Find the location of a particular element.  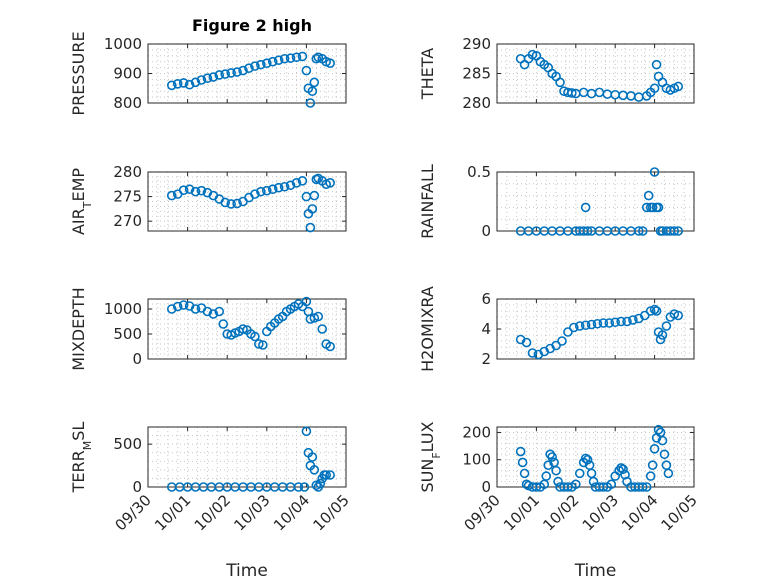

y-axis-label: RAINFALL is located at coordinates (427, 201).